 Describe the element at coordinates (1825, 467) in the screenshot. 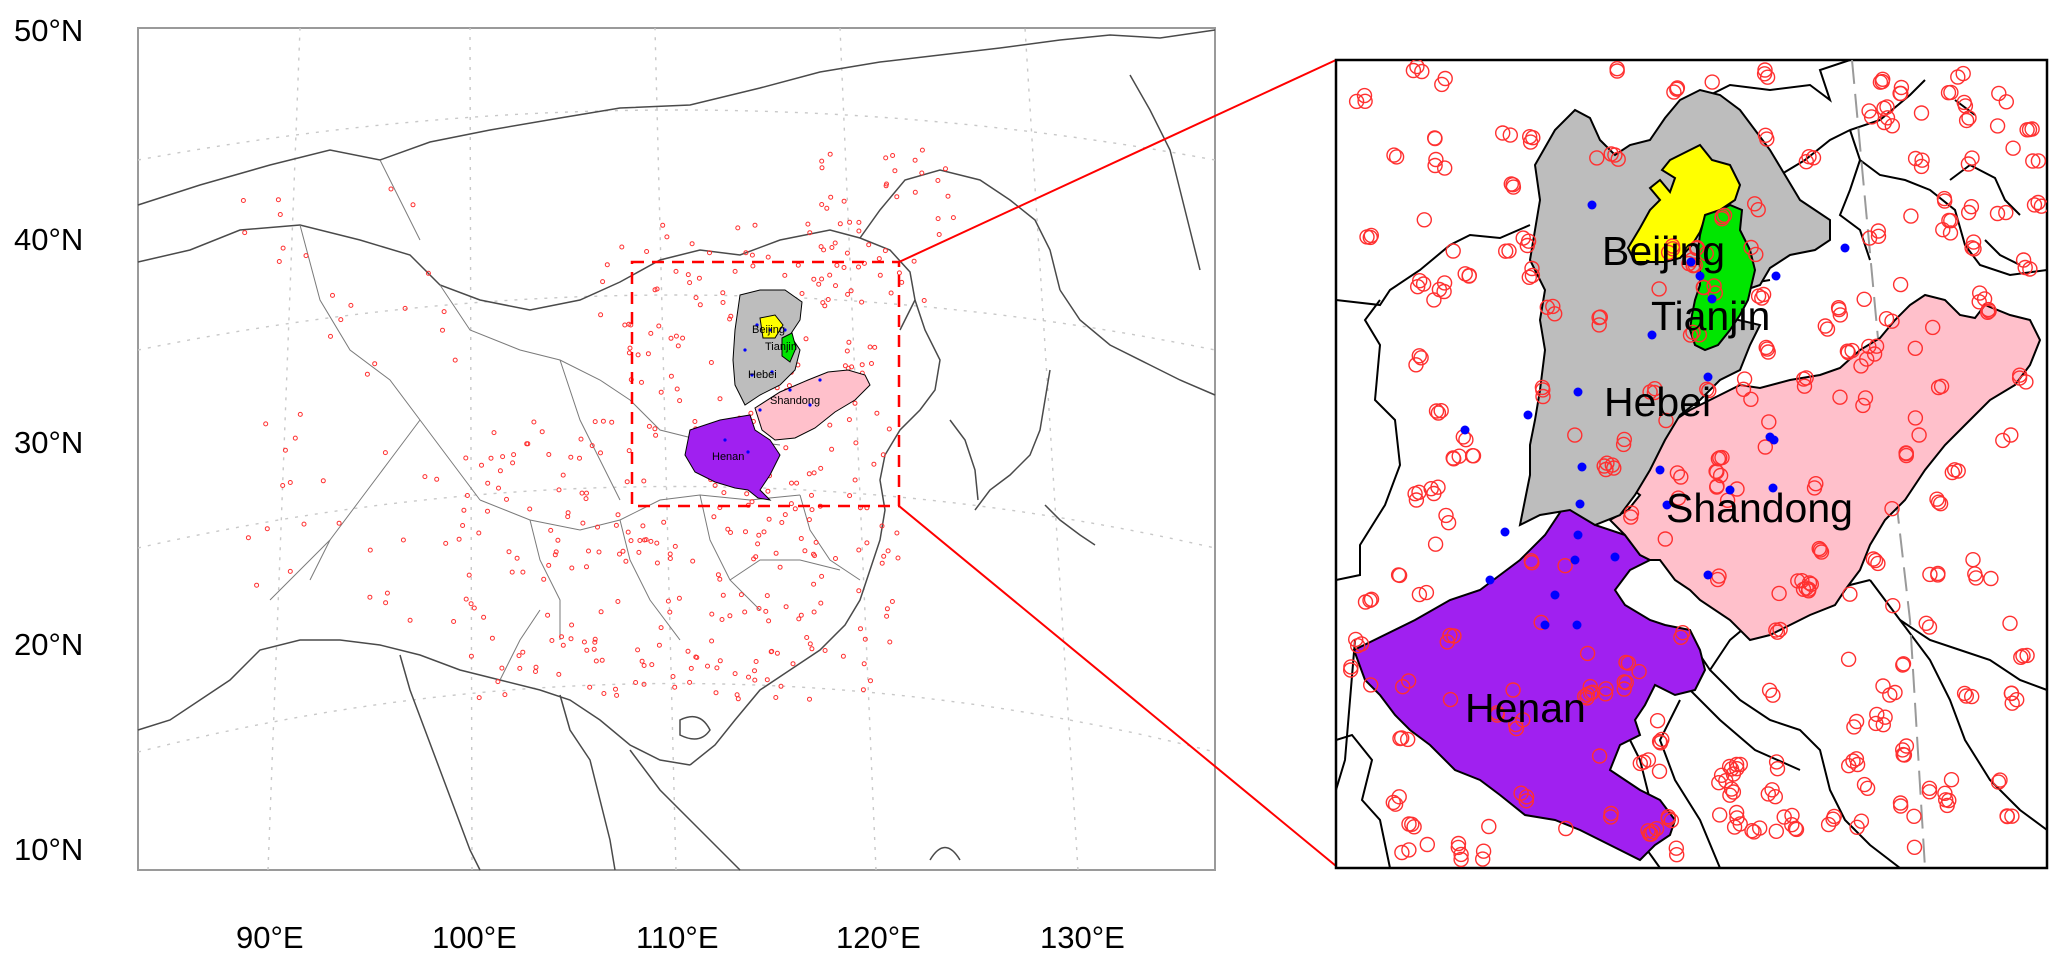

I see `inset-shandong-region` at that location.